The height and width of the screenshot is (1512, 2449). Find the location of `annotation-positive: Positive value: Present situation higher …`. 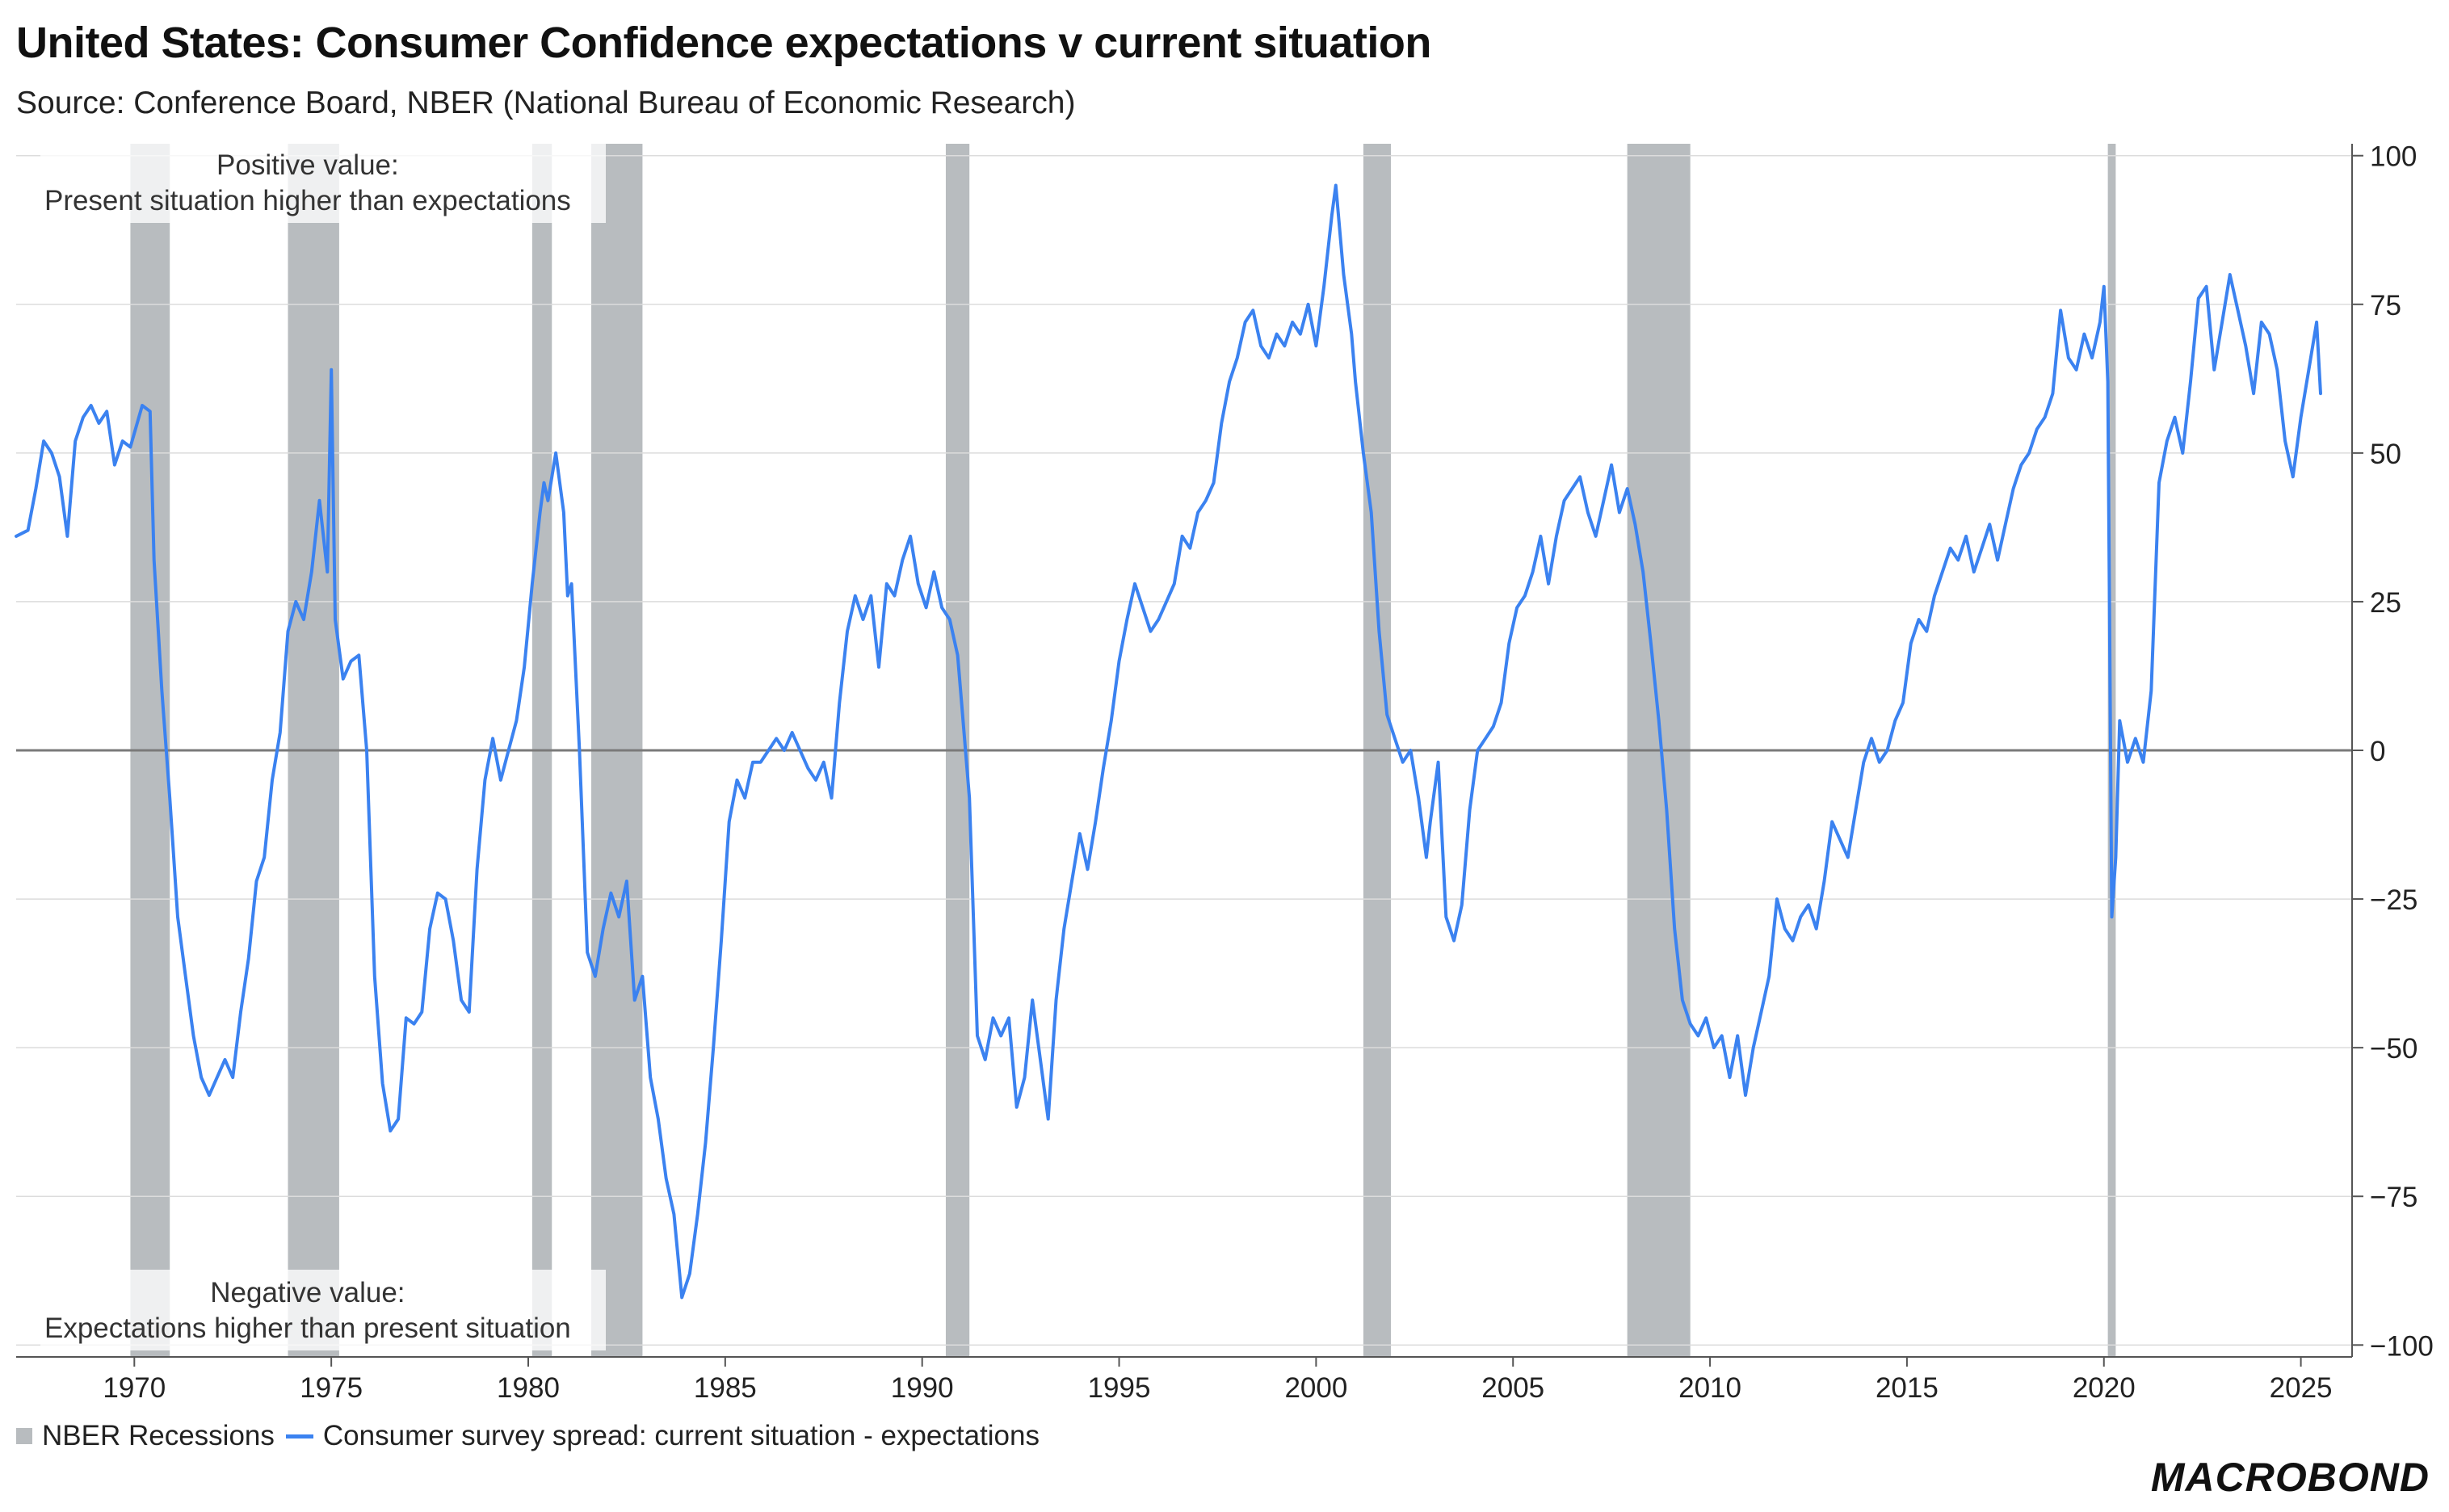

annotation-positive: Positive value: Present situation higher … is located at coordinates (323, 182).